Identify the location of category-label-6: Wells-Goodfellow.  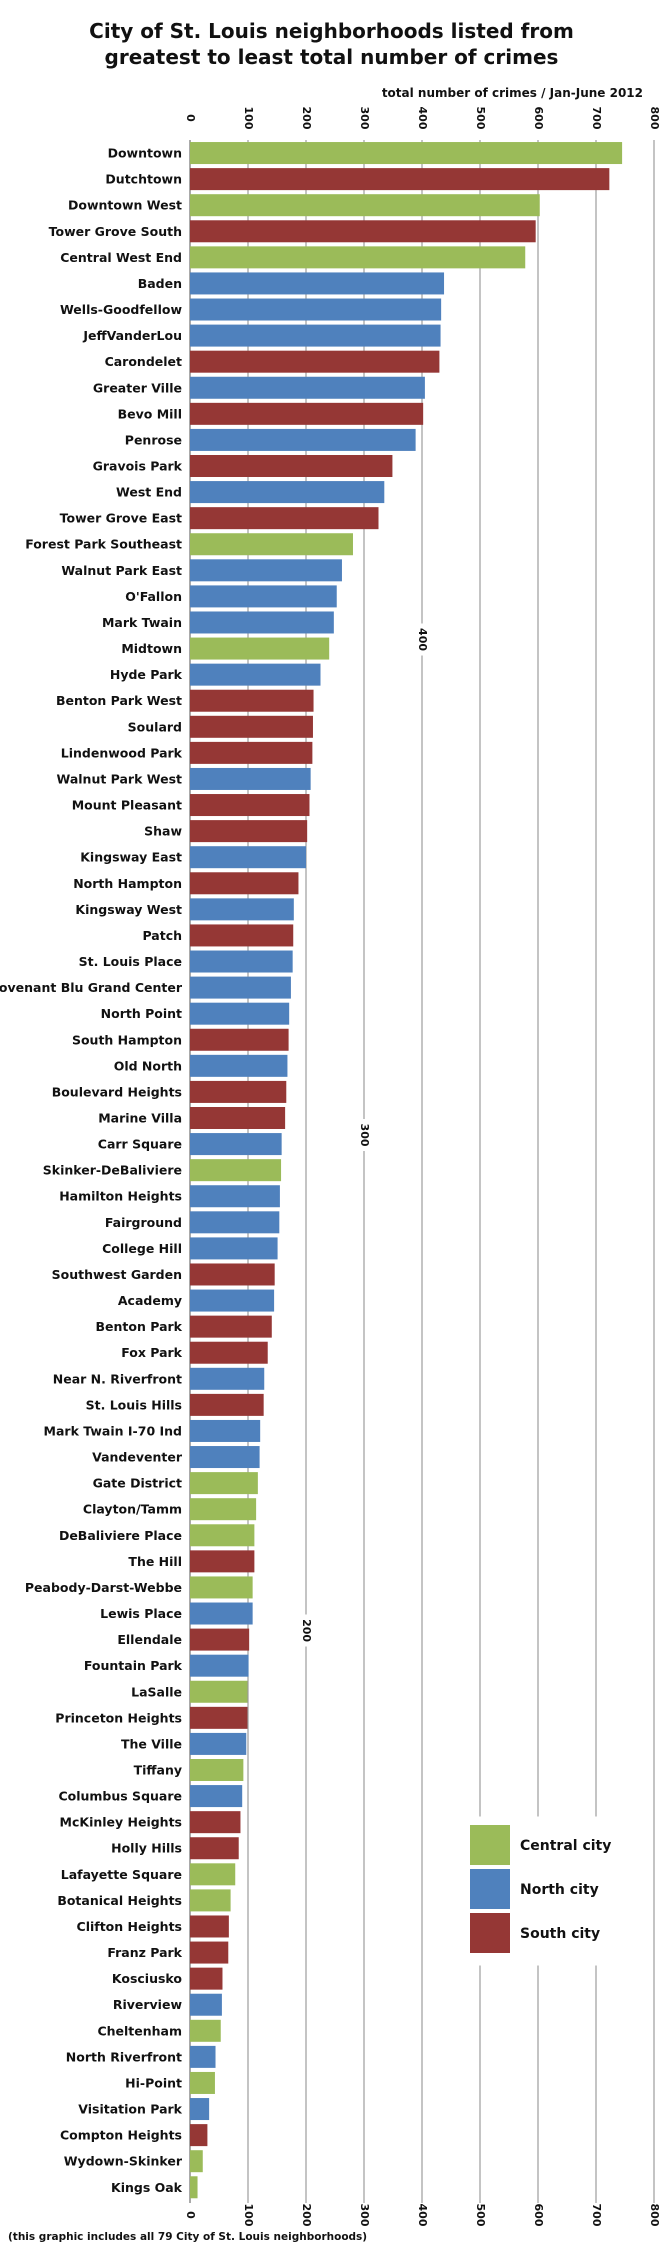
(121, 309).